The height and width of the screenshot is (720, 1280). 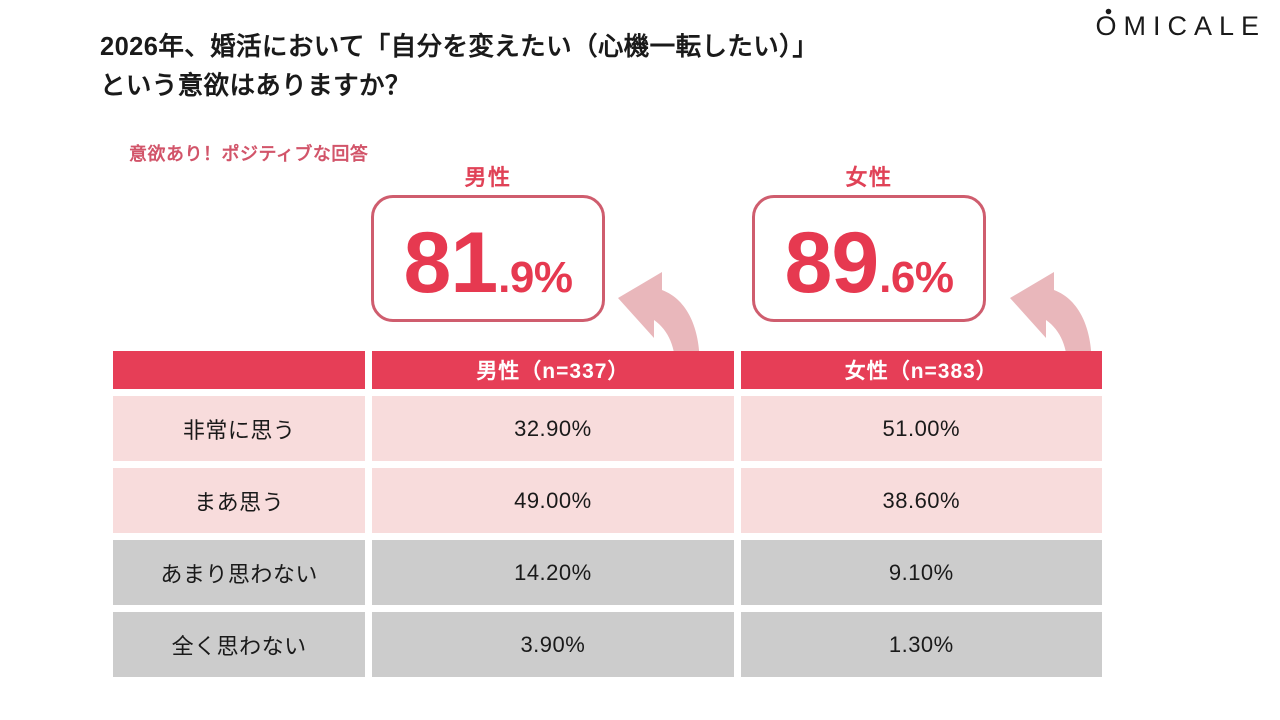 What do you see at coordinates (239, 572) in the screenshot?
I see `row-label: あまり思わない` at bounding box center [239, 572].